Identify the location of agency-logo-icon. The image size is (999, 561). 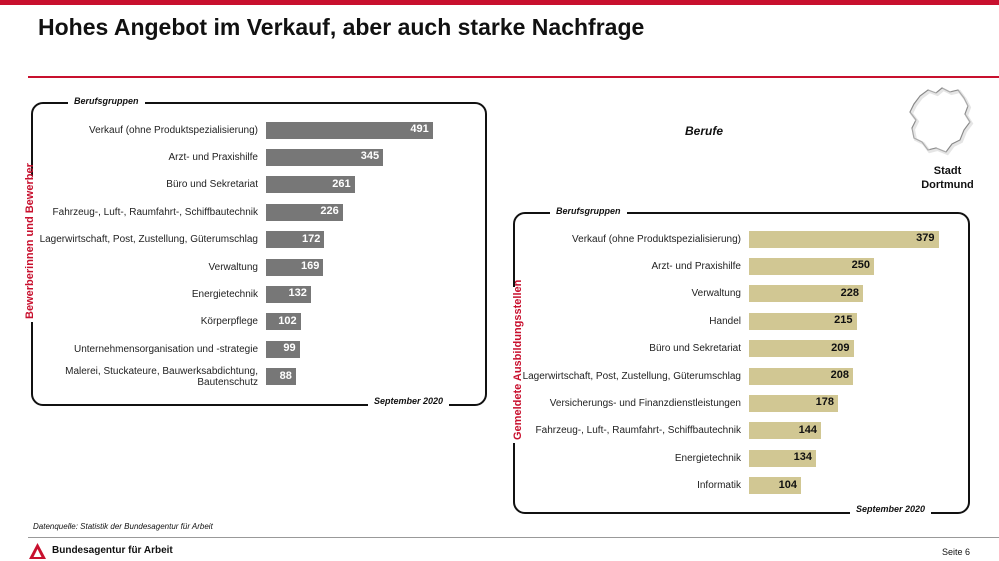
(37, 551).